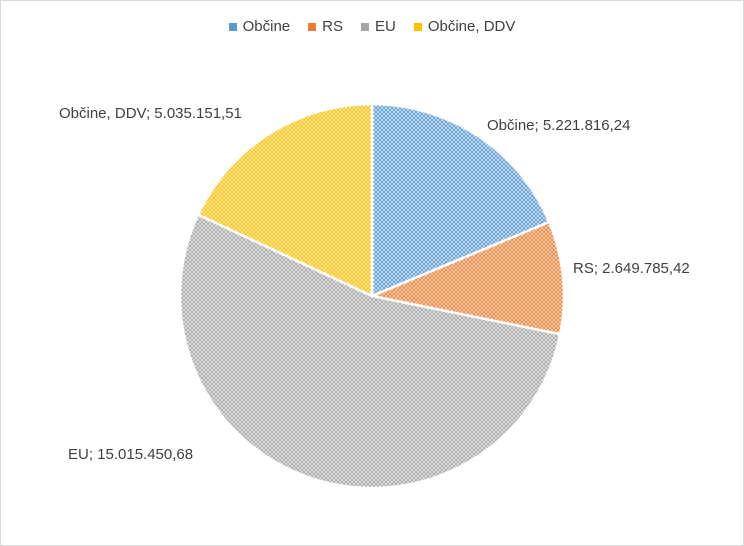 This screenshot has height=546, width=744. What do you see at coordinates (150, 113) in the screenshot?
I see `data-label-obcine-ddv: Občine, DDV; 5.035.151,51` at bounding box center [150, 113].